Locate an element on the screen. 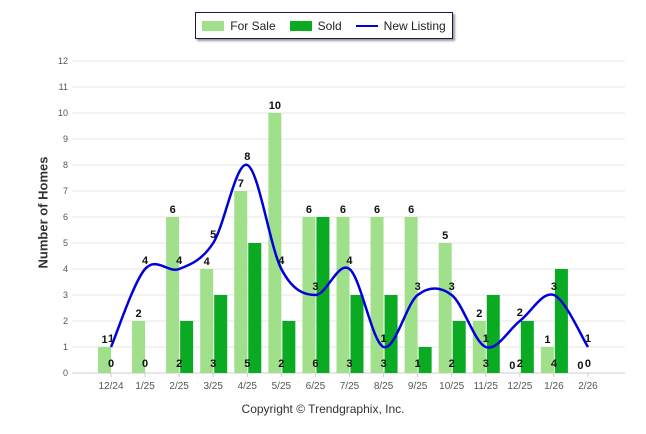  x-tick-label: 1/25 is located at coordinates (145, 386).